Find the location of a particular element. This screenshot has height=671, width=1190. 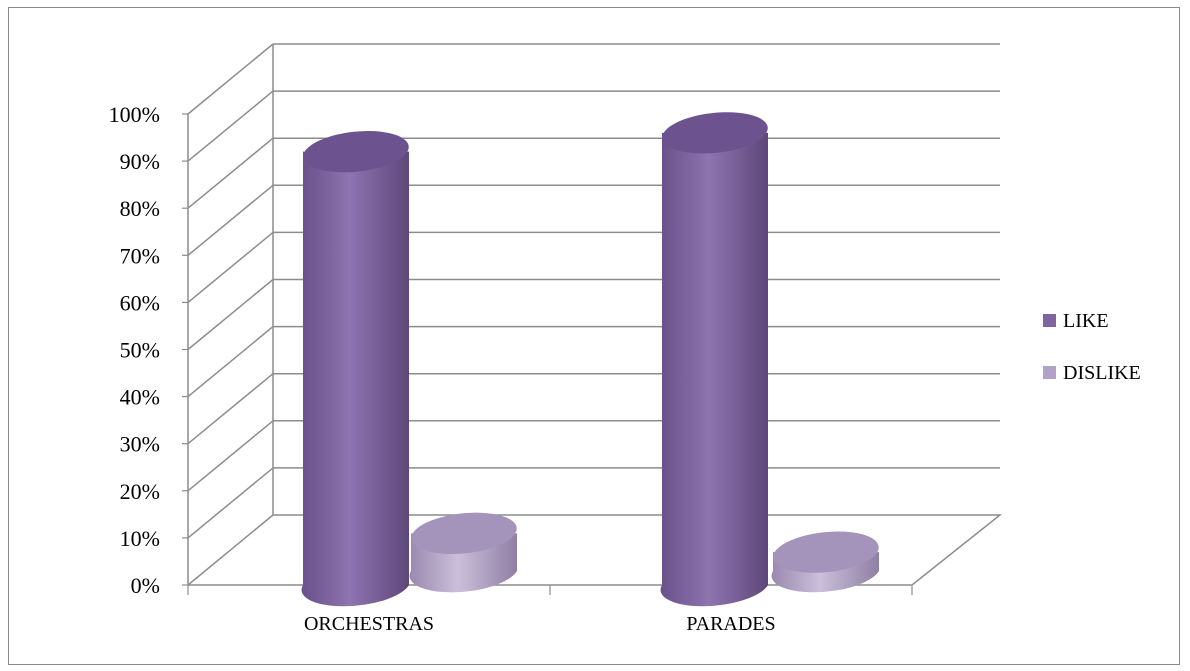

legend-label-dislike: DISLIKE is located at coordinates (1102, 373).